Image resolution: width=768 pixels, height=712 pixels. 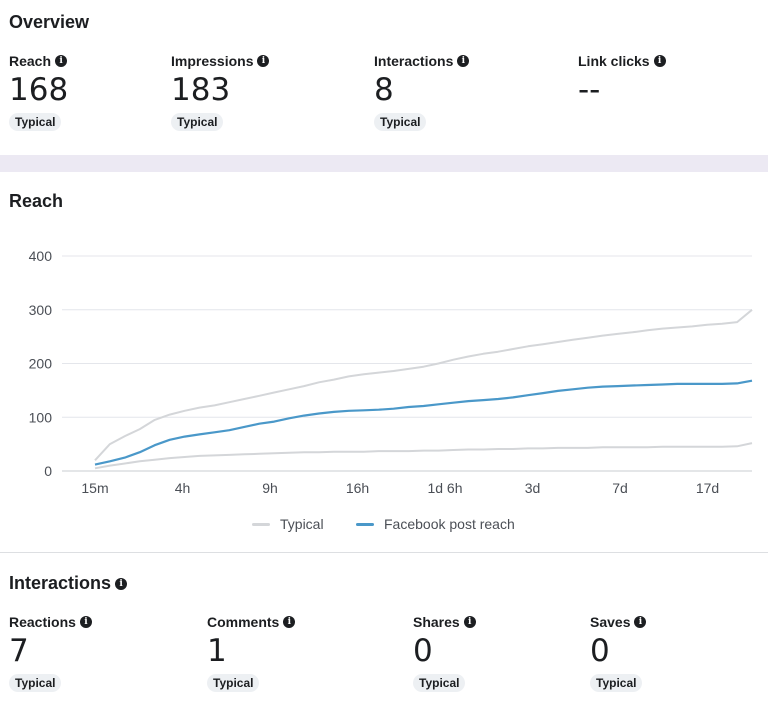 What do you see at coordinates (622, 80) in the screenshot?
I see `metric-link-clicks: Link clicks i --` at bounding box center [622, 80].